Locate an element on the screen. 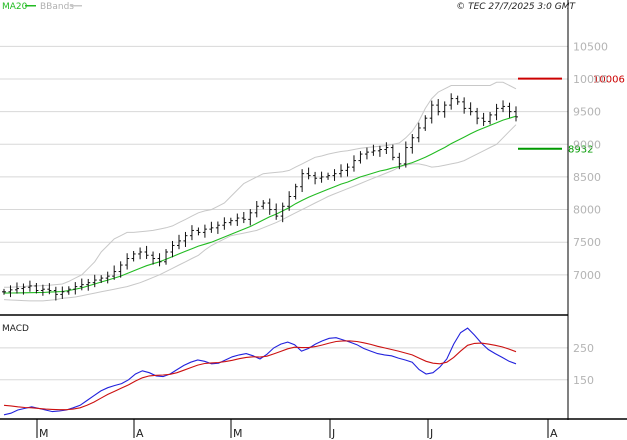 The image size is (627, 440). y-tick-labels: 7000 7500 8000 8500 9000 9500 10000 10500 150 250 is located at coordinates (590, 213).